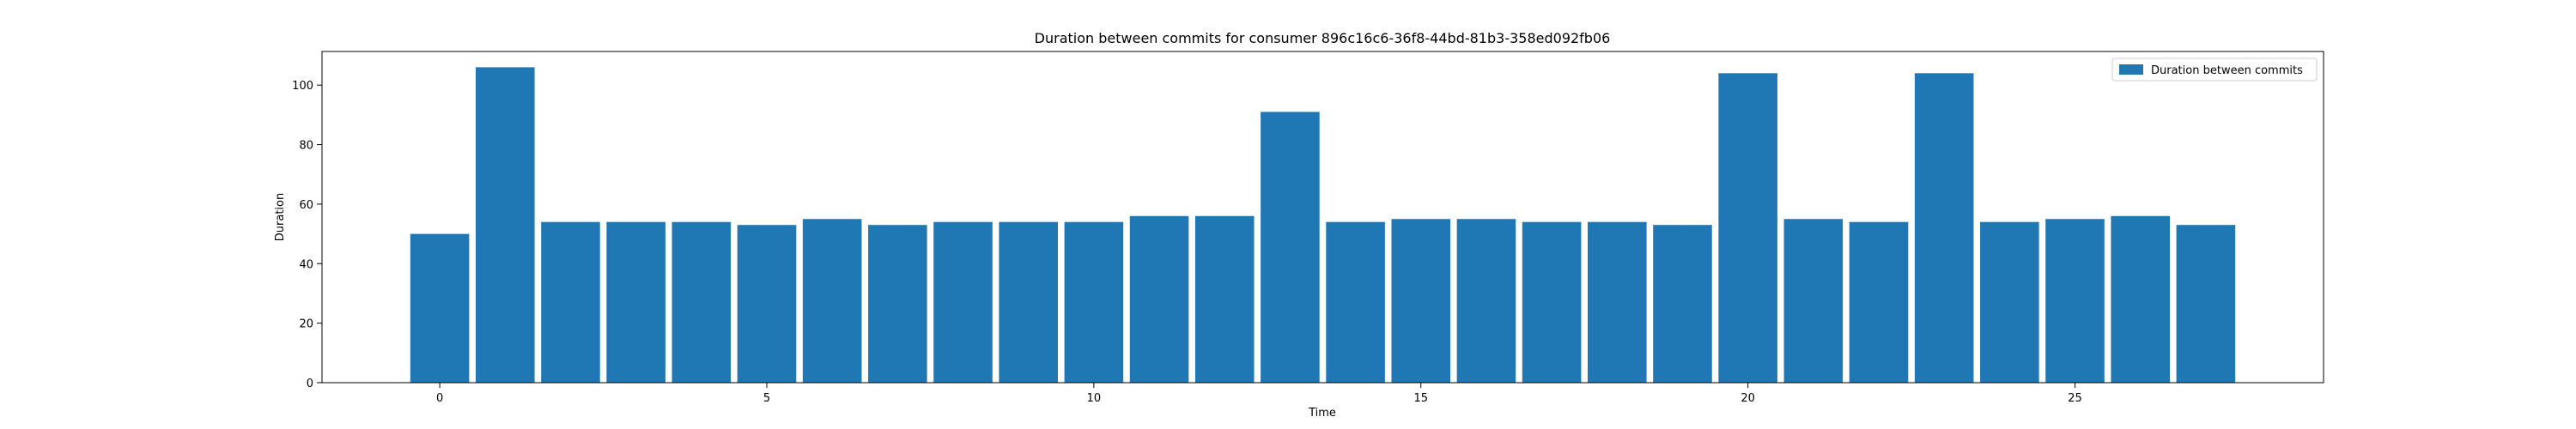 The image size is (2576, 429). What do you see at coordinates (306, 205) in the screenshot?
I see `y-tick-label: 60` at bounding box center [306, 205].